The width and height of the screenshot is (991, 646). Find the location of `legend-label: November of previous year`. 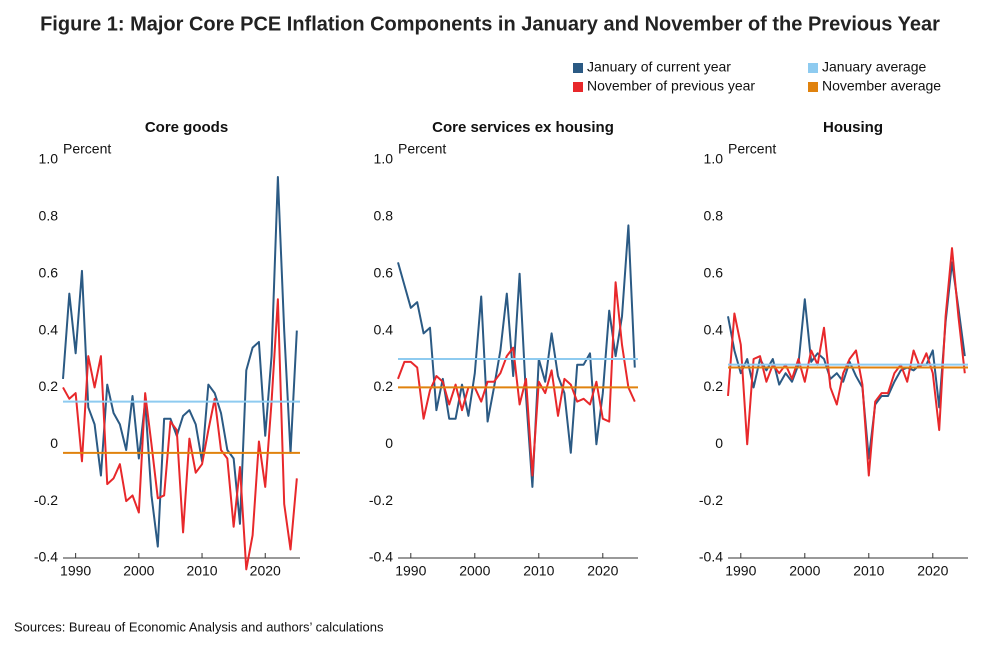

legend-label: November of previous year is located at coordinates (671, 86).